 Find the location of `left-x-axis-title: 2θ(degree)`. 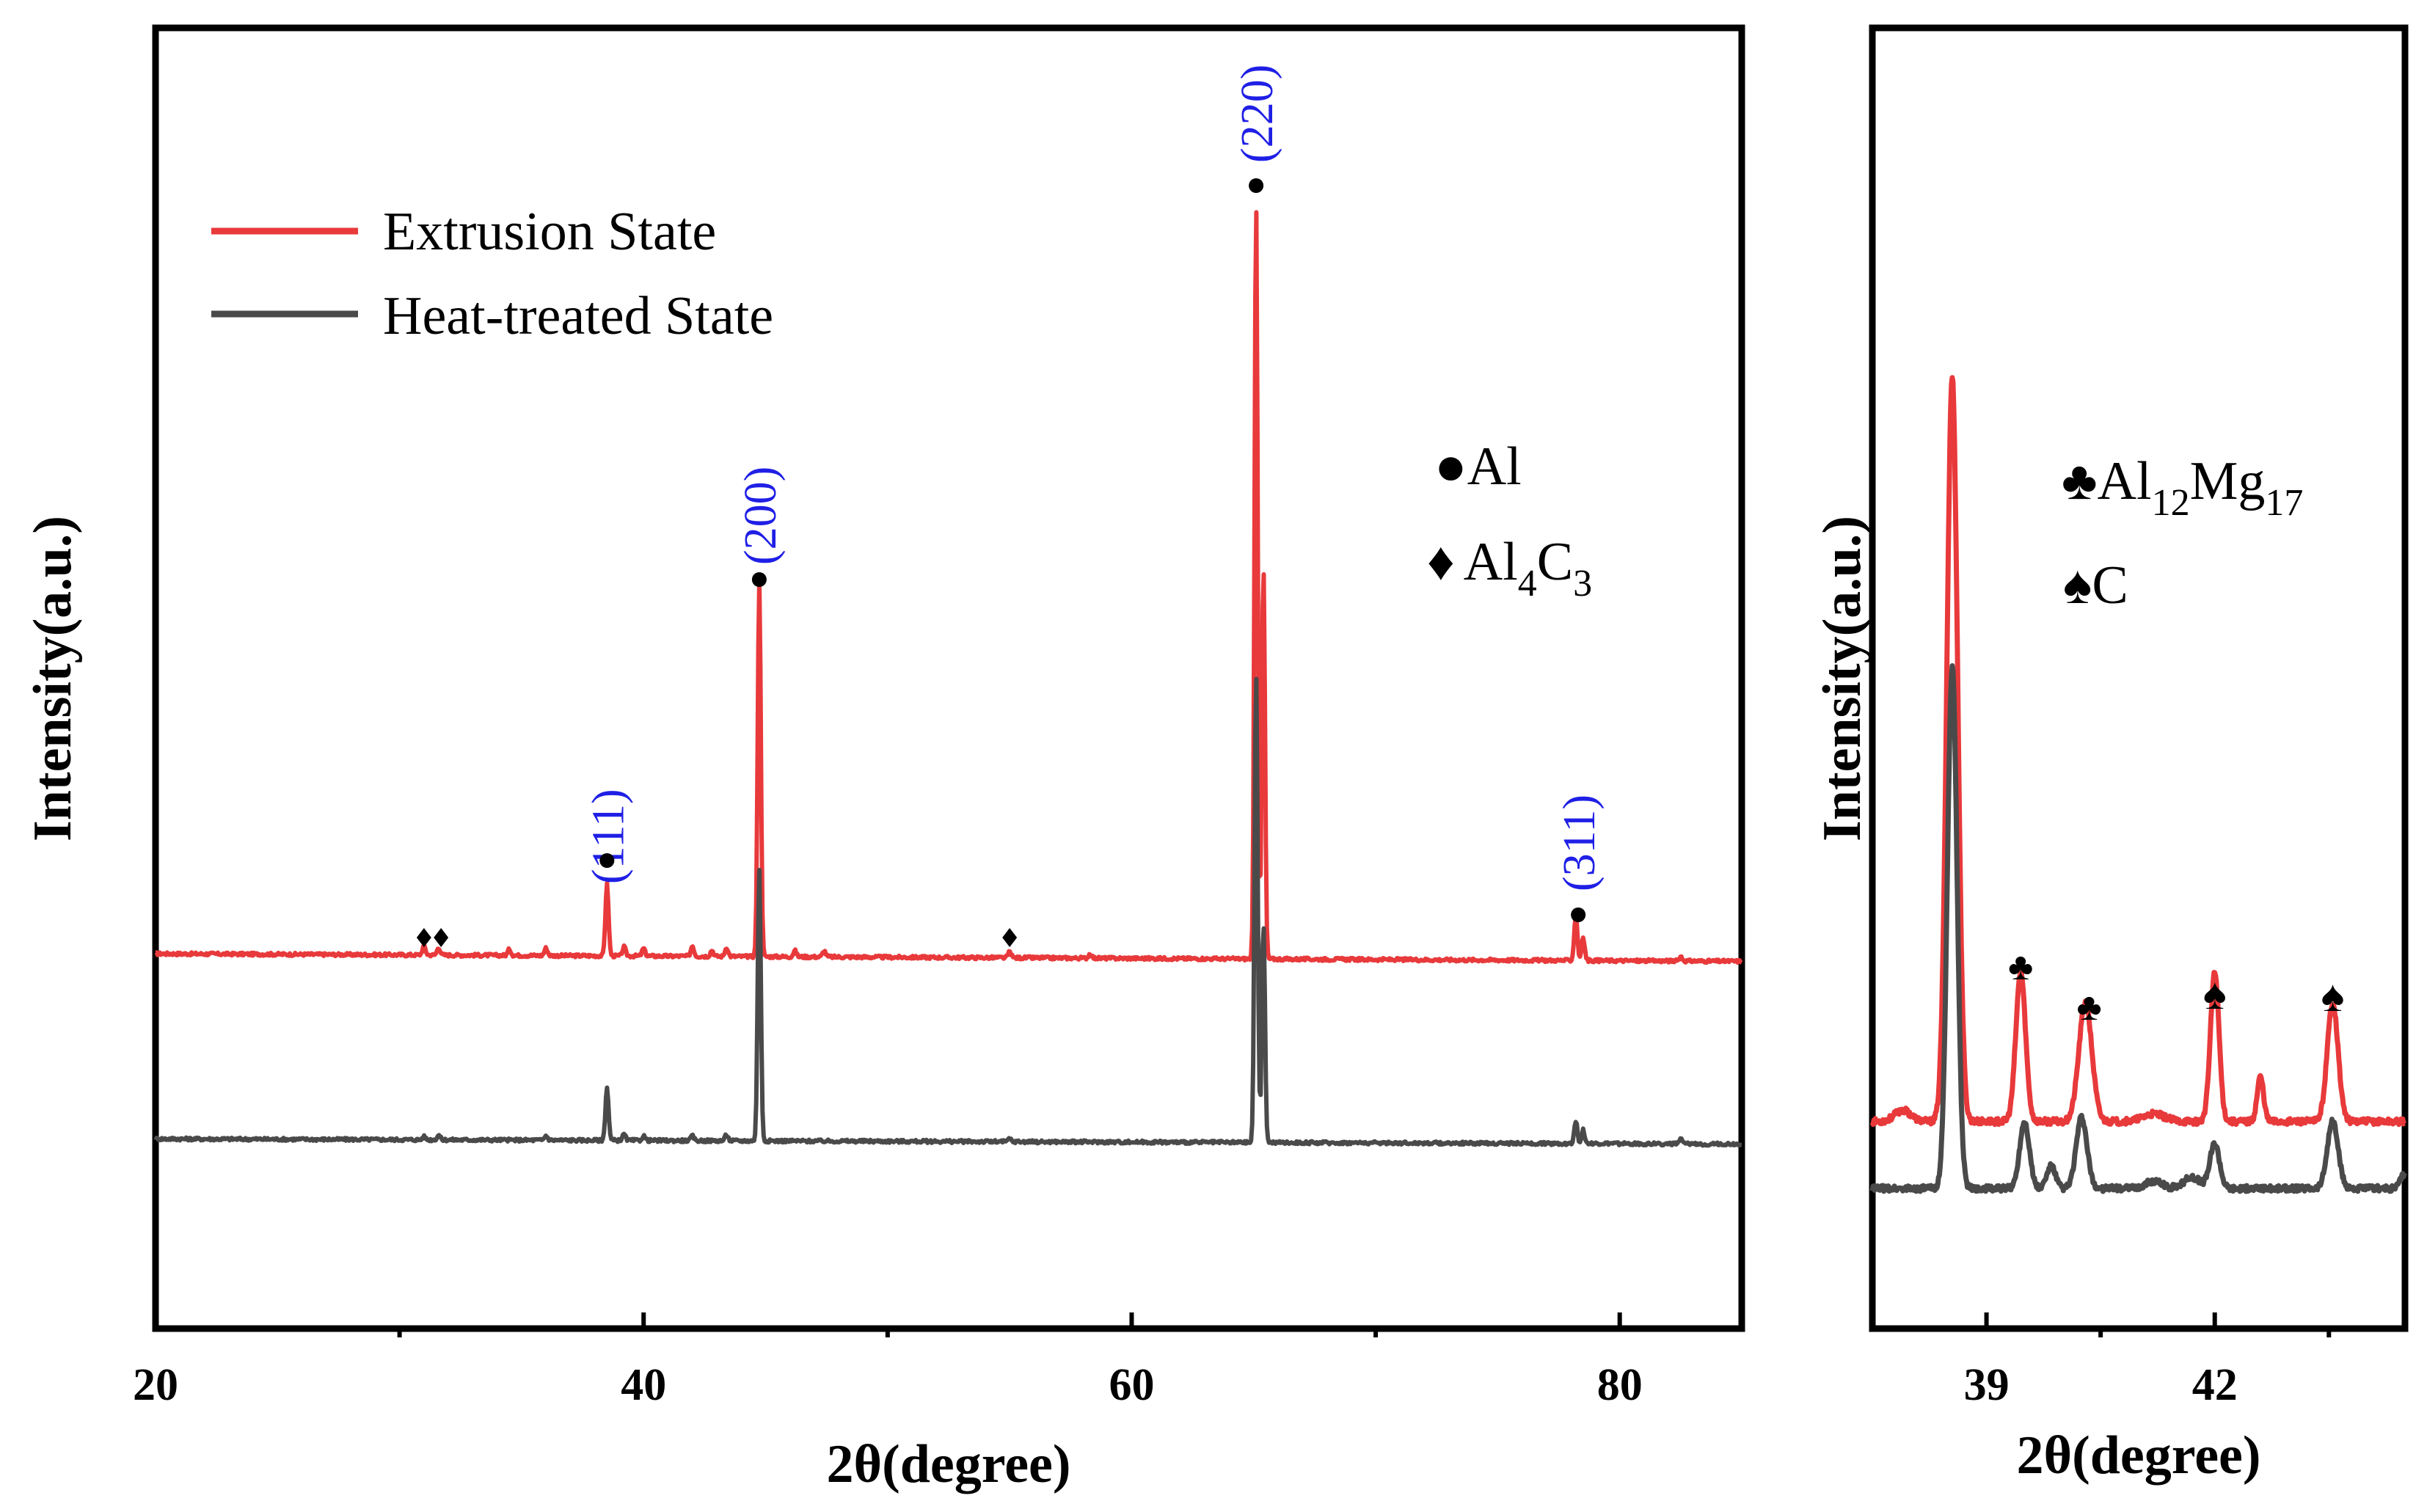

left-x-axis-title: 2θ(degree) is located at coordinates (948, 1464).